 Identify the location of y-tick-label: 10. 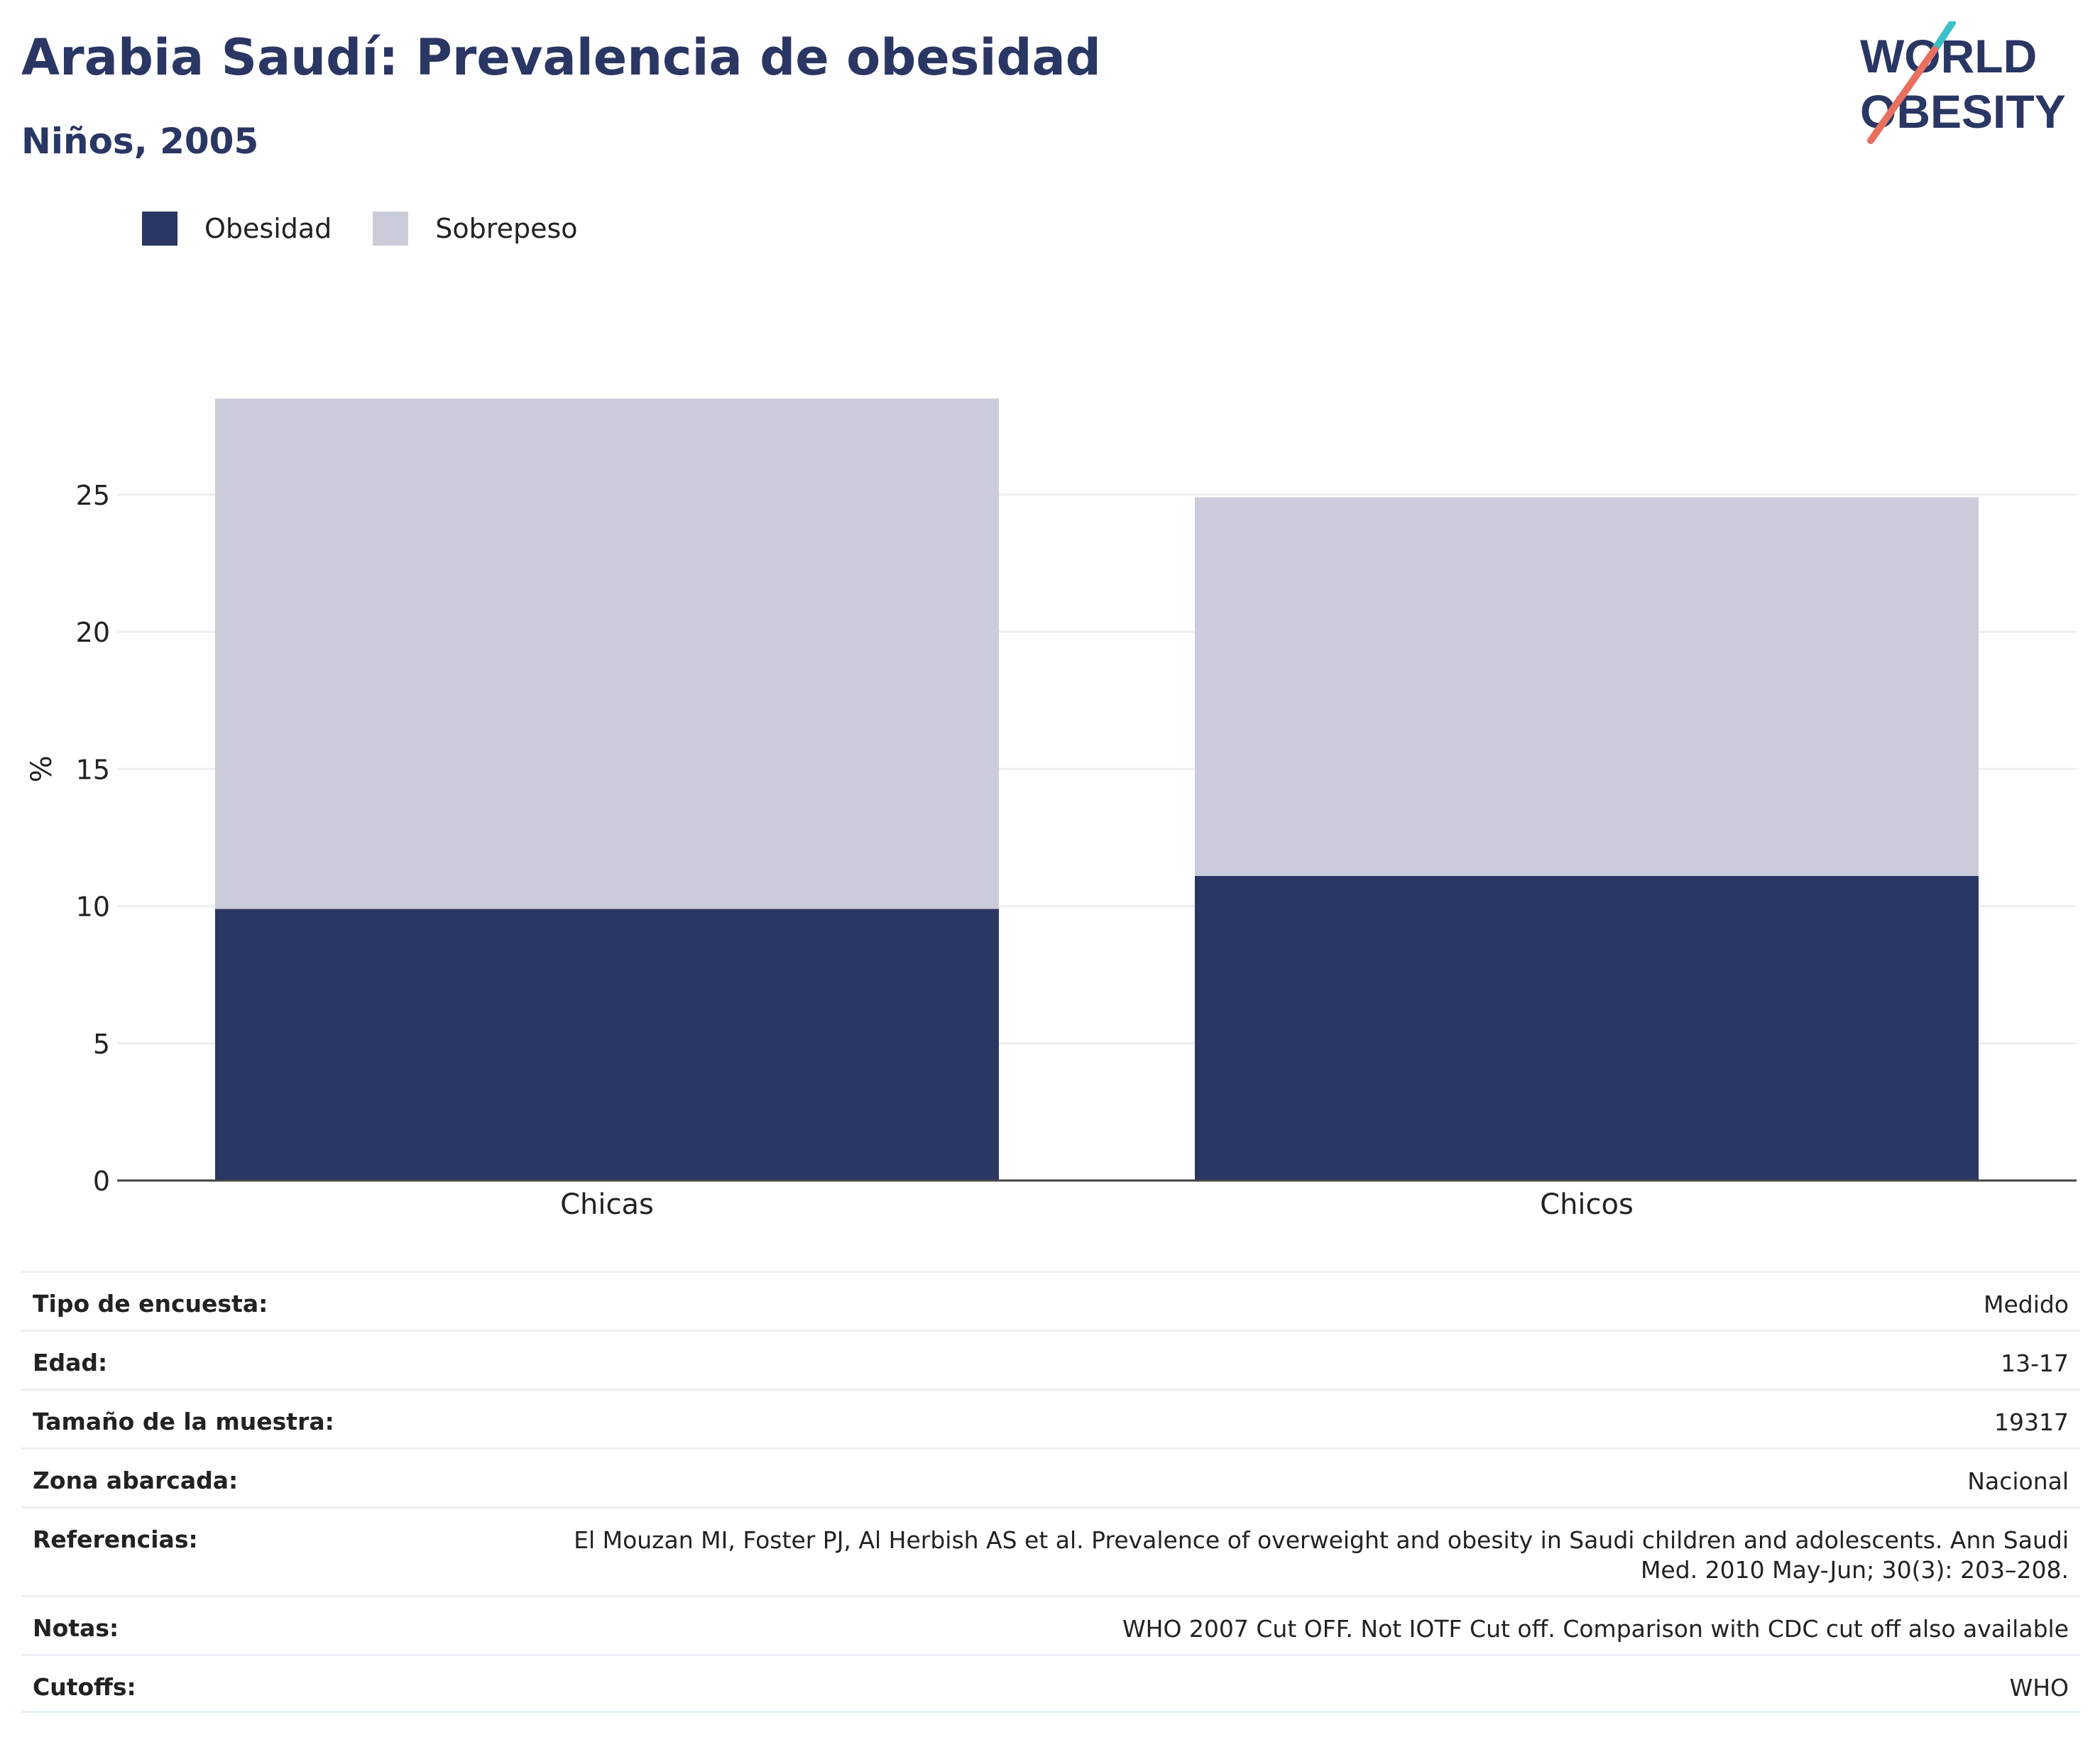
(93, 907).